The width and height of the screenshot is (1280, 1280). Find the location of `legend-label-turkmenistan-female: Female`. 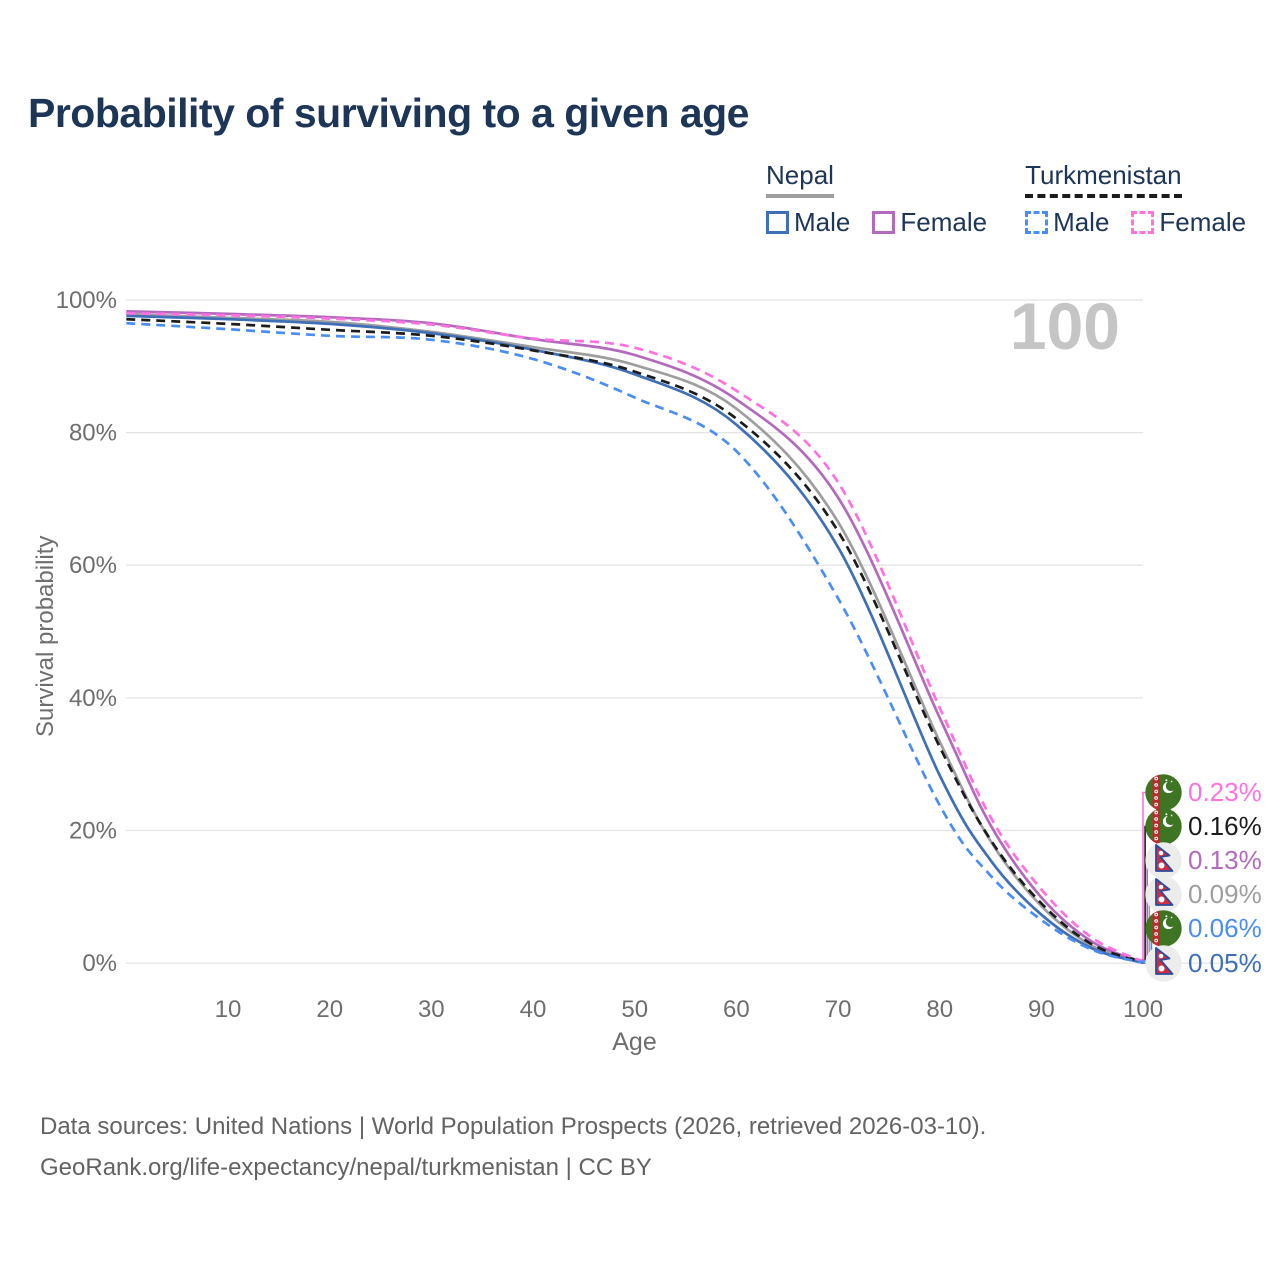

legend-label-turkmenistan-female: Female is located at coordinates (1203, 222).